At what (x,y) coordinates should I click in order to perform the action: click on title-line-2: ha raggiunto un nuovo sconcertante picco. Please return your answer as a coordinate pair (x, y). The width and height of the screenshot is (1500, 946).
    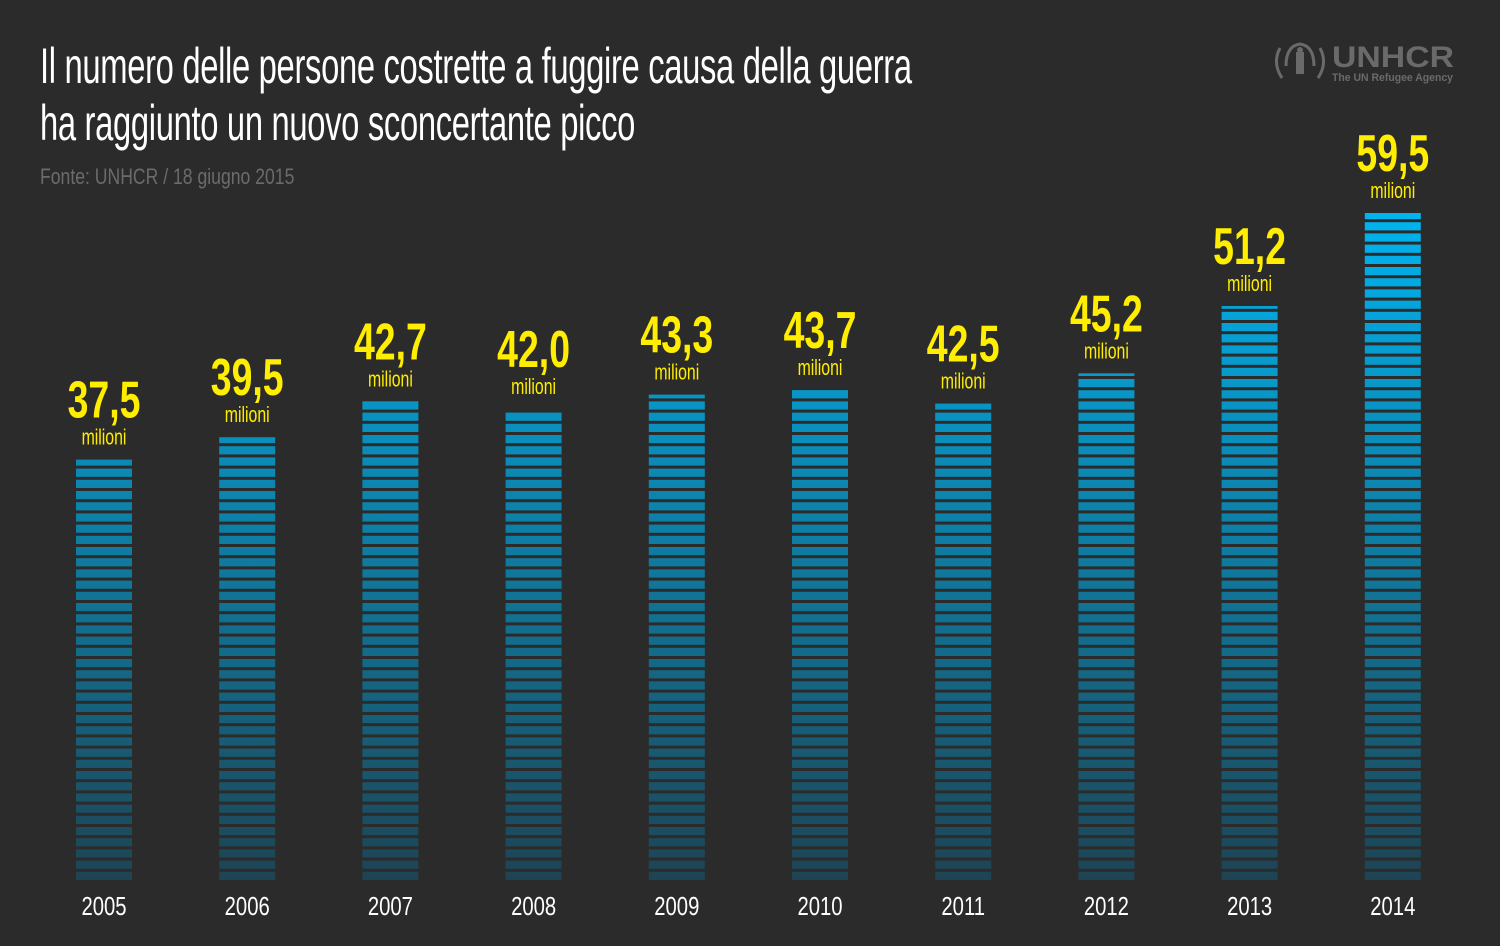
    Looking at the image, I should click on (338, 123).